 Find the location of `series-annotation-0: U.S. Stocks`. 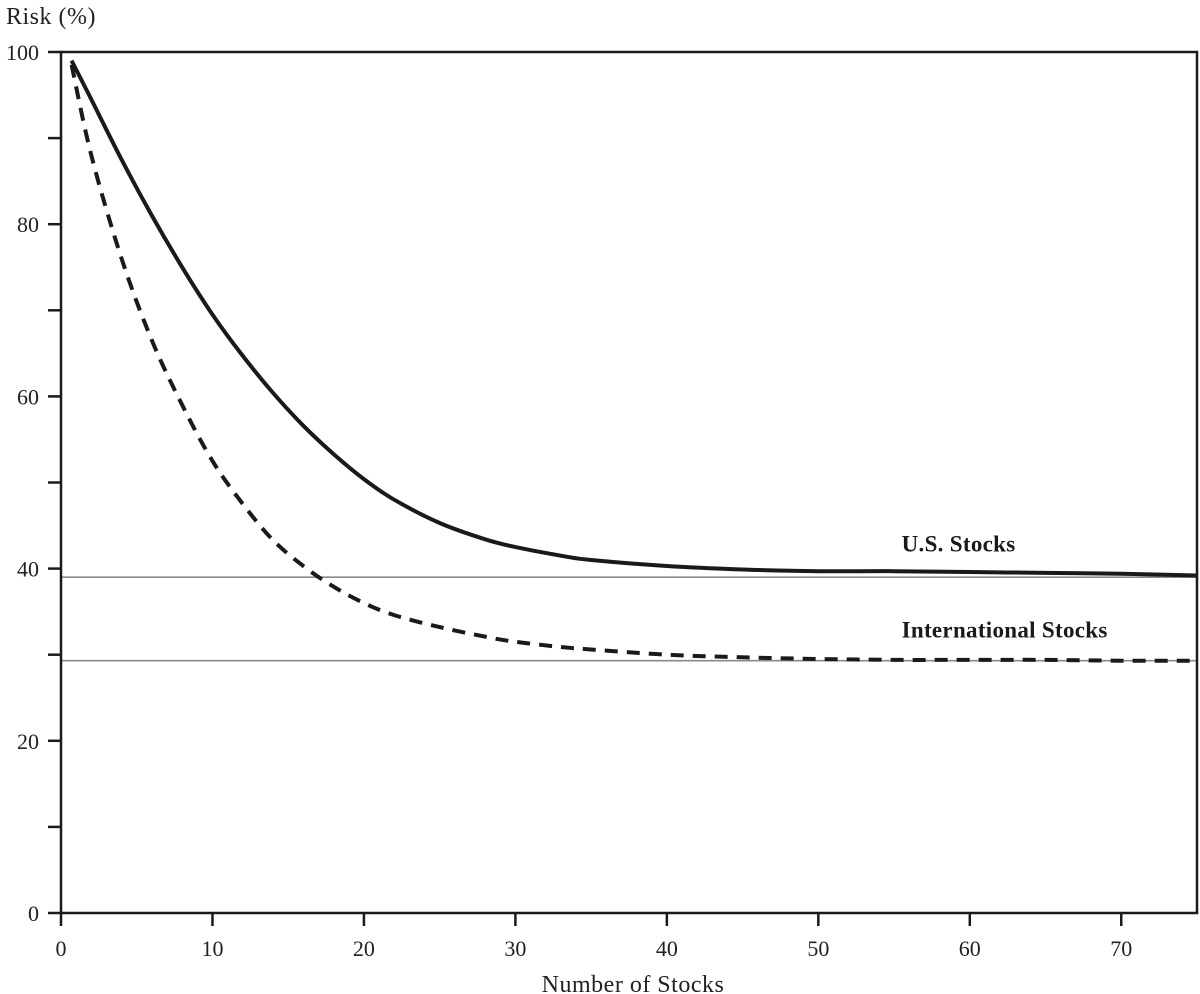

series-annotation-0: U.S. Stocks is located at coordinates (959, 543).